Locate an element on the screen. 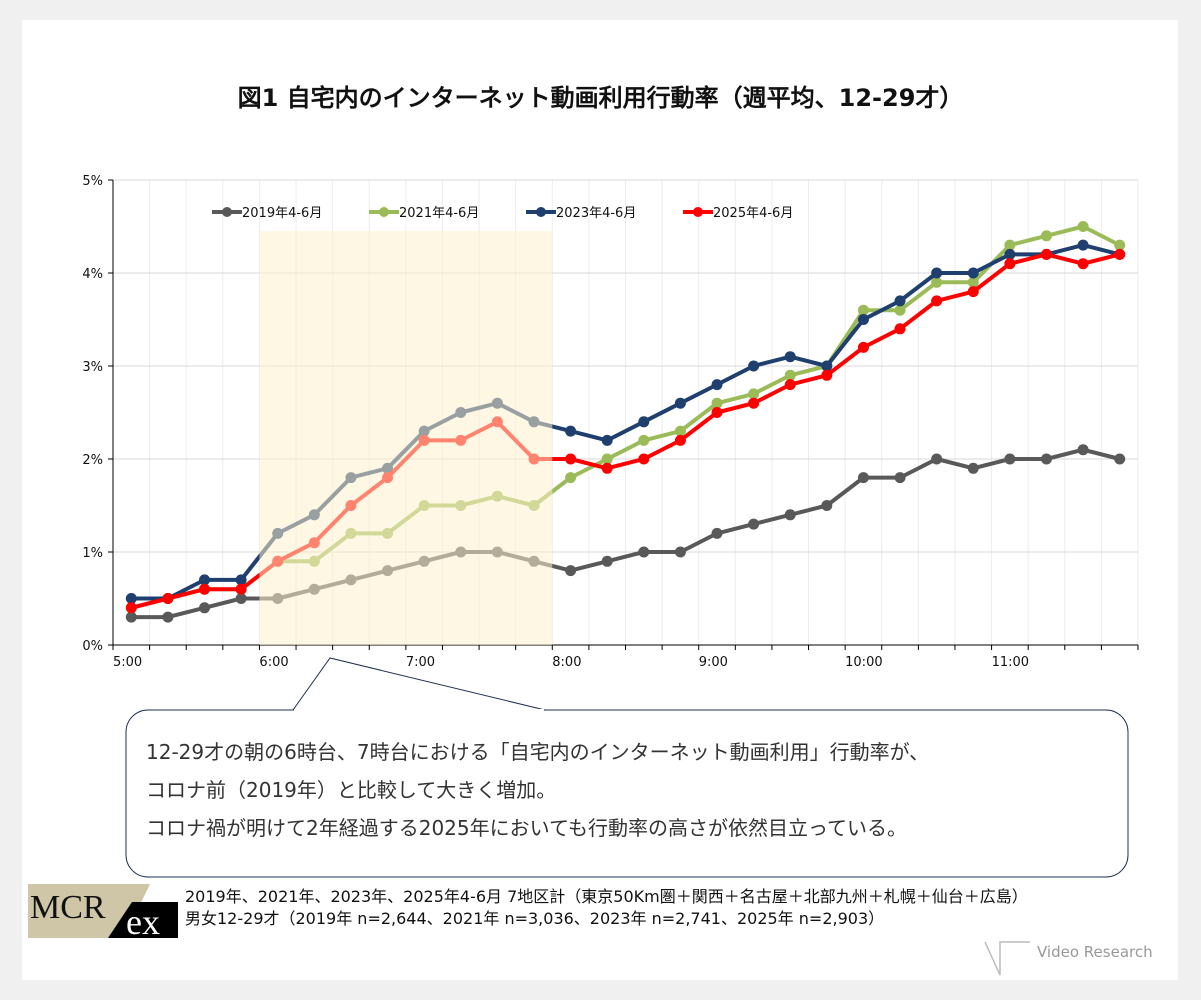 This screenshot has height=1000, width=1201. y-tick-label: 2% is located at coordinates (92, 460).